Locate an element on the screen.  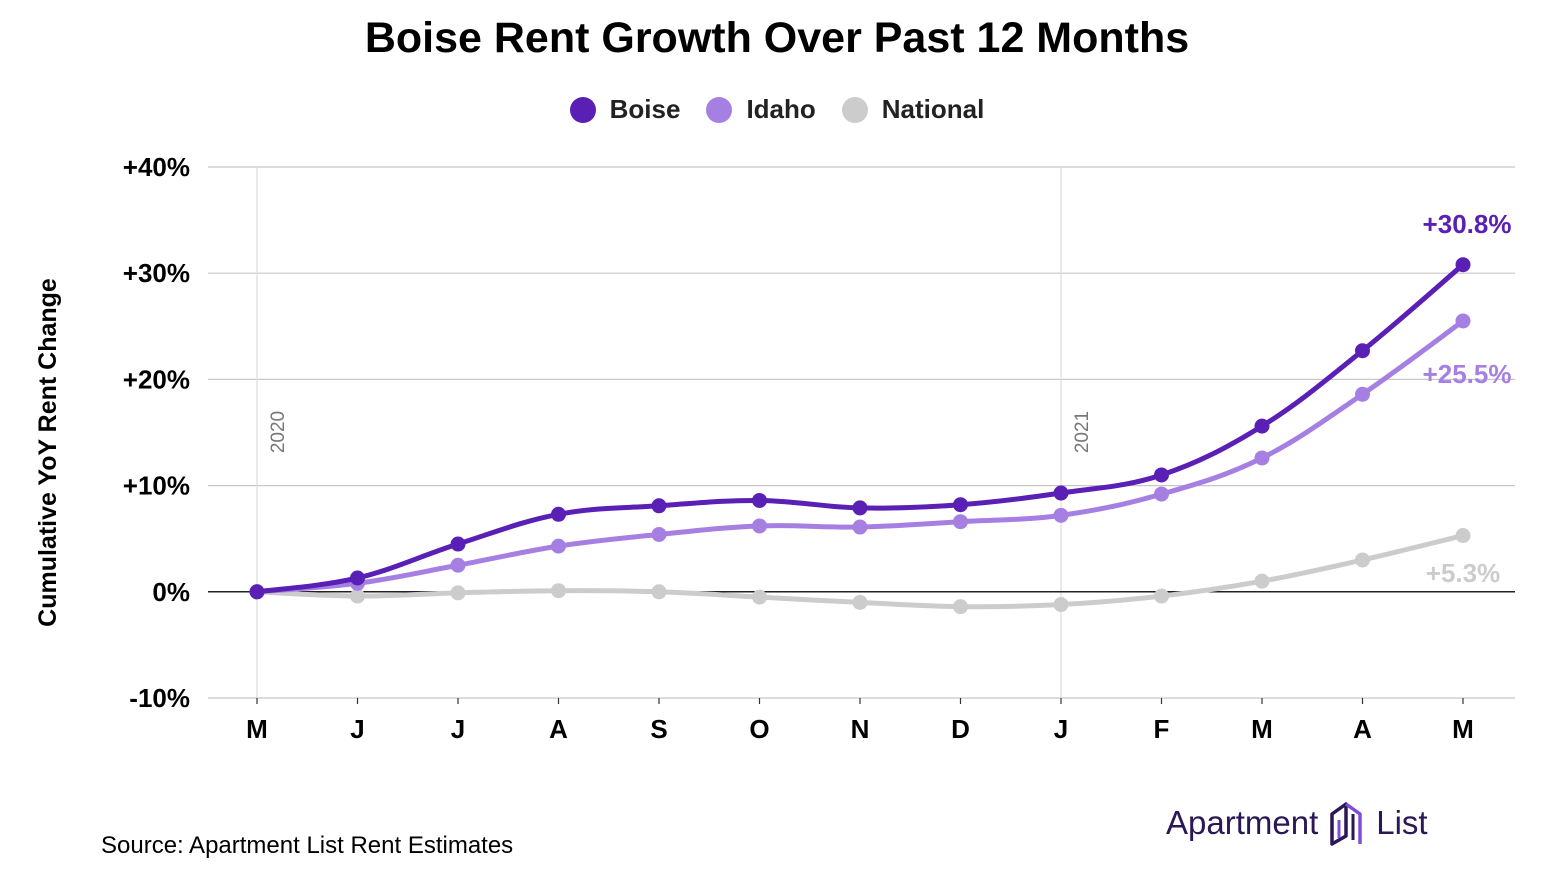
legend-item-idaho: Idaho is located at coordinates (761, 109).